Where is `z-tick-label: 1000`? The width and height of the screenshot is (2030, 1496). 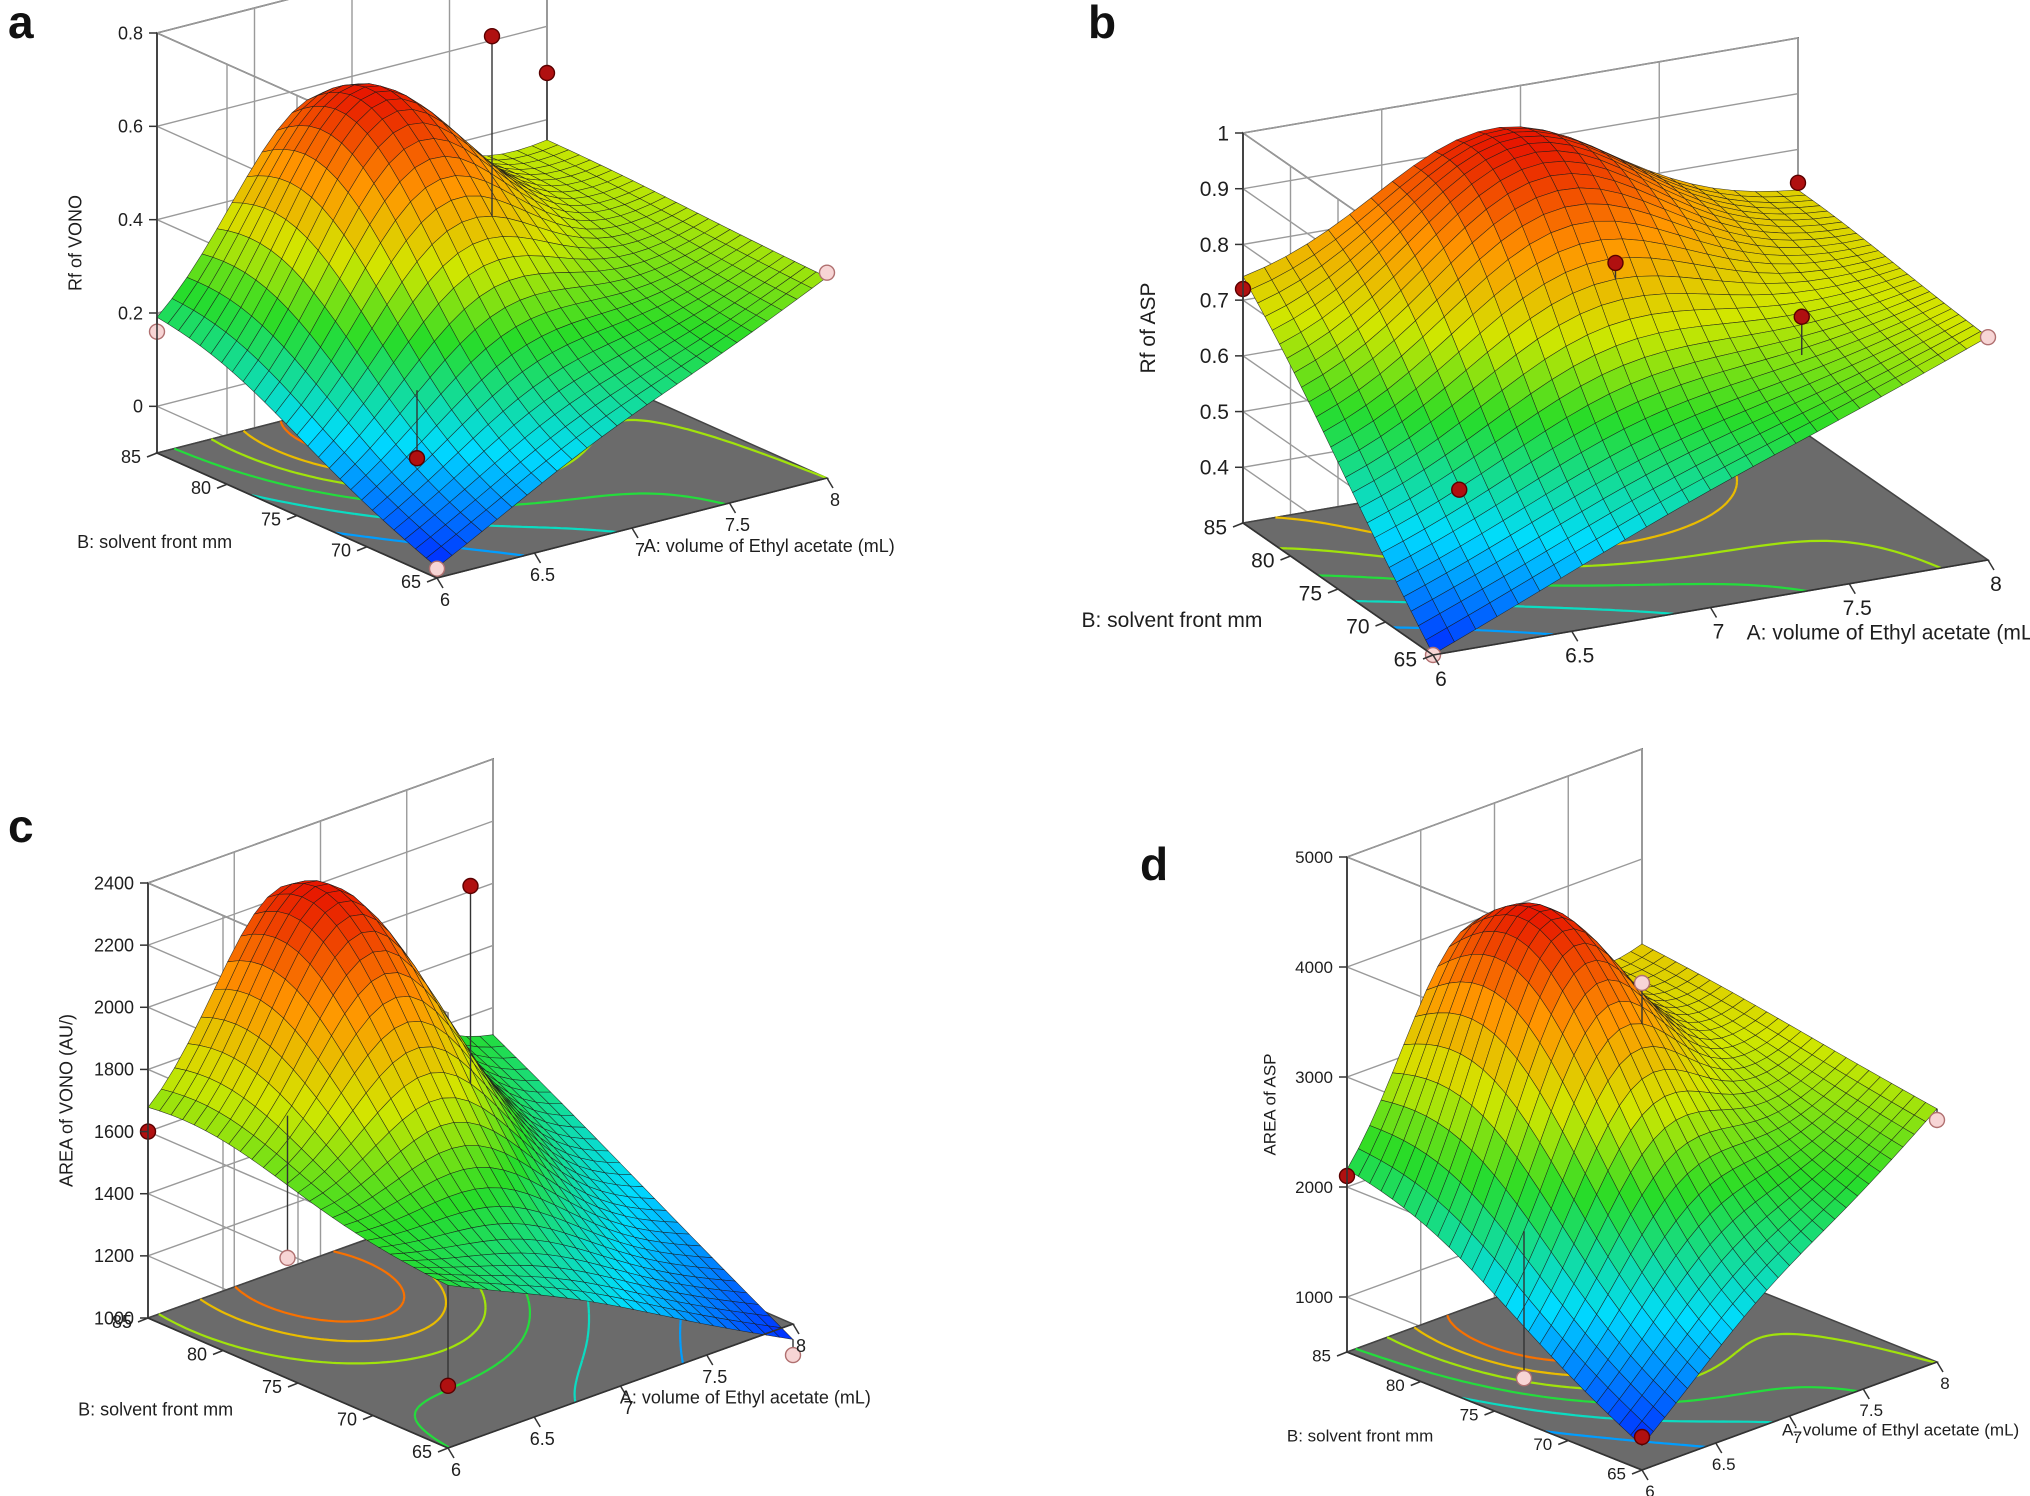
z-tick-label: 1000 is located at coordinates (1314, 1297).